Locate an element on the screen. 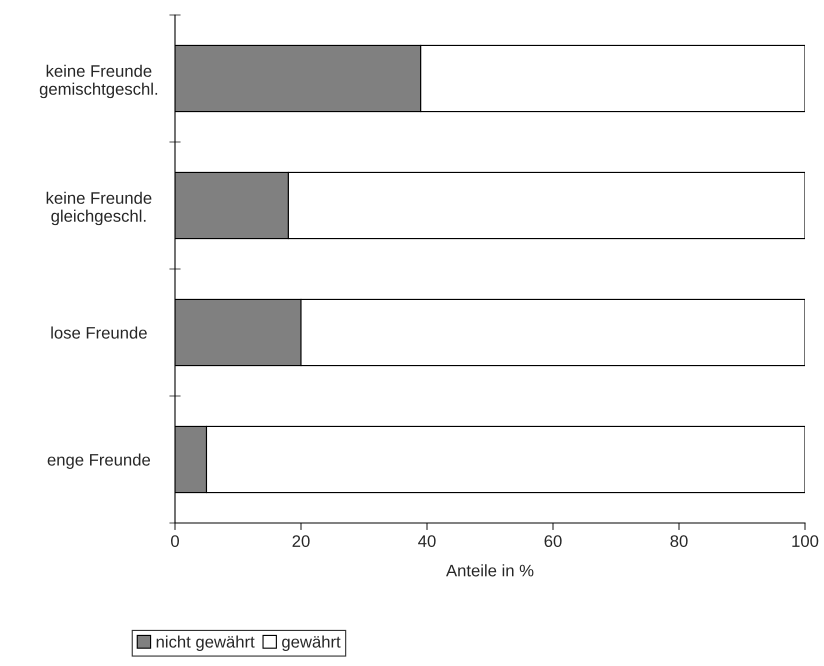 This screenshot has width=824, height=666. y-tick-label: lose Freunde is located at coordinates (99, 332).